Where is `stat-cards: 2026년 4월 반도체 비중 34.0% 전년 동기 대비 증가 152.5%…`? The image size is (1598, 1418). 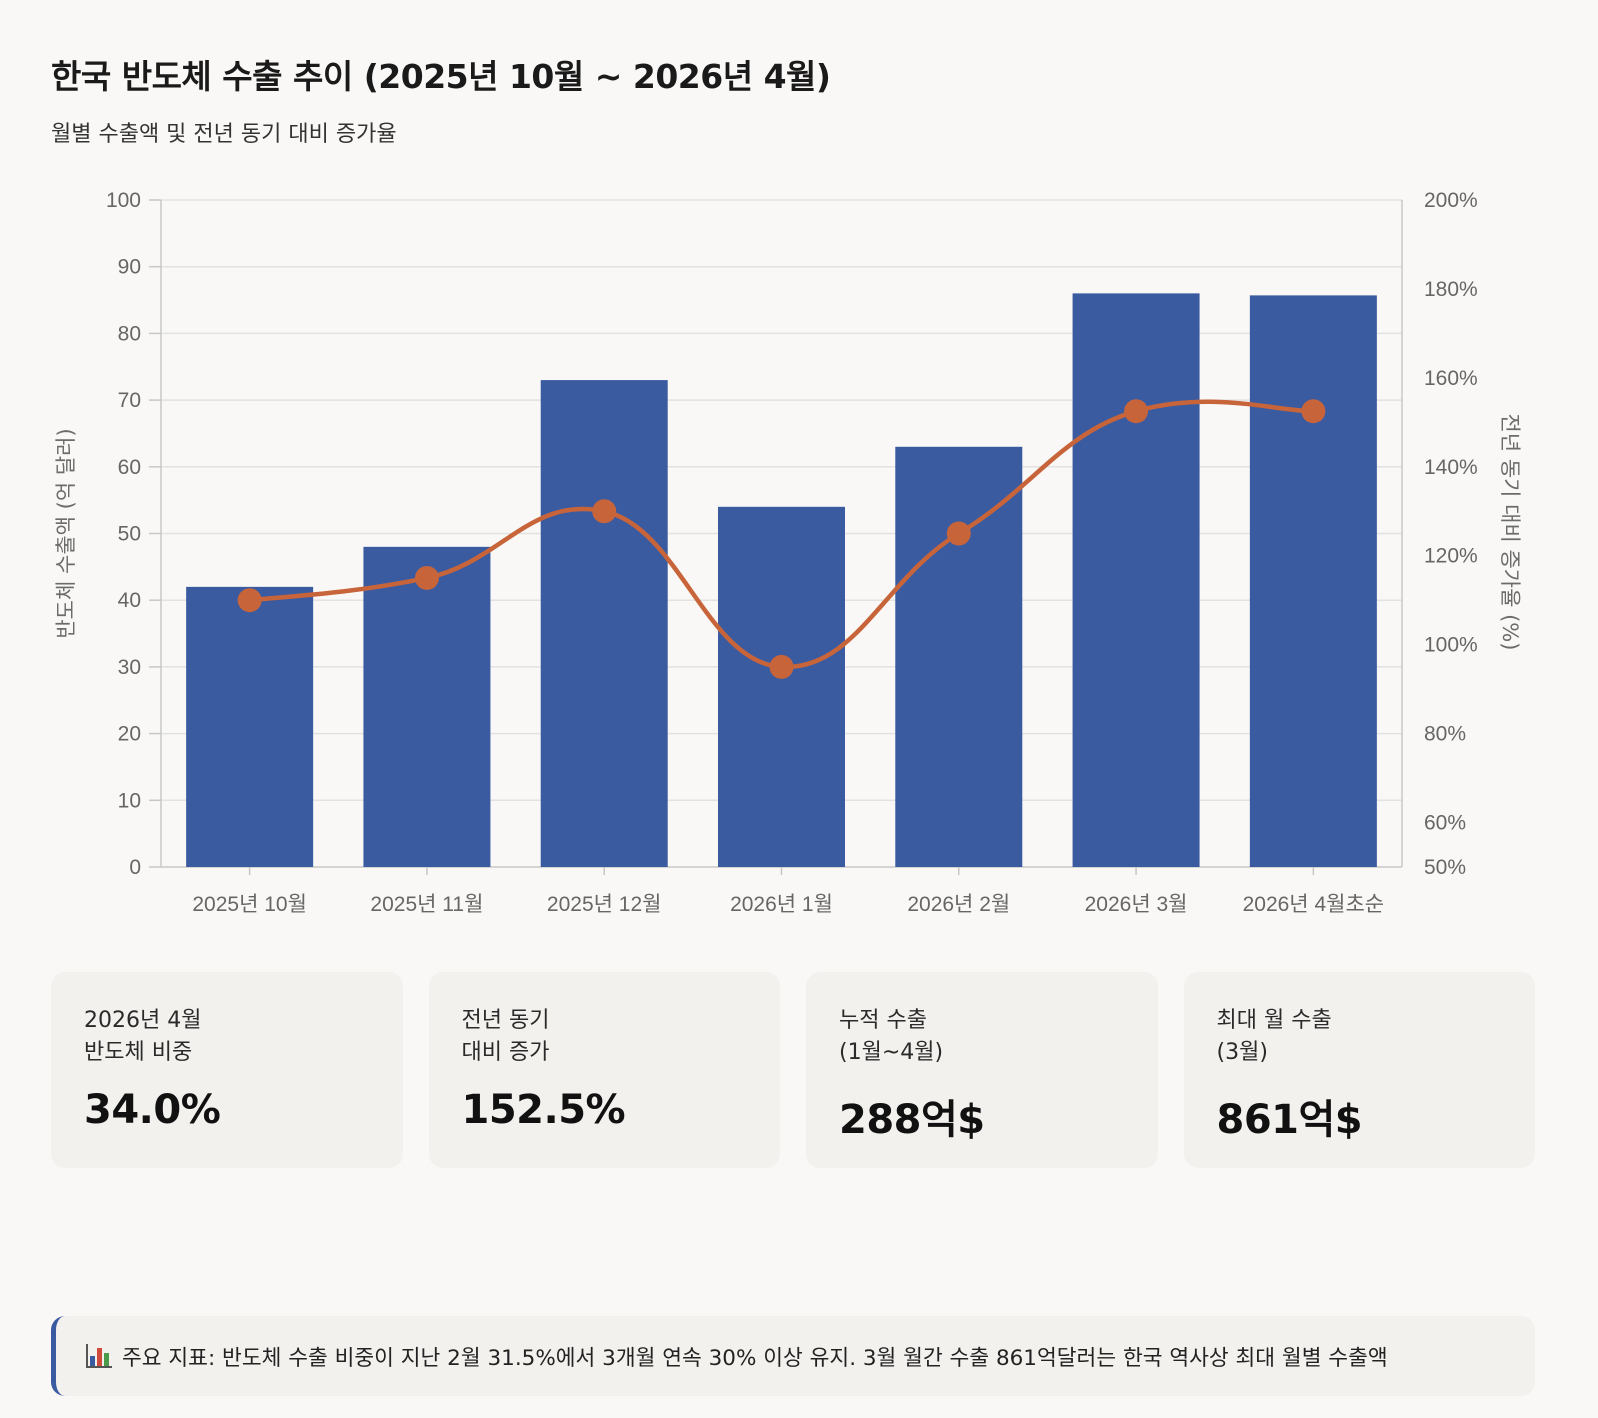 stat-cards: 2026년 4월 반도체 비중 34.0% 전년 동기 대비 증가 152.5%… is located at coordinates (793, 1070).